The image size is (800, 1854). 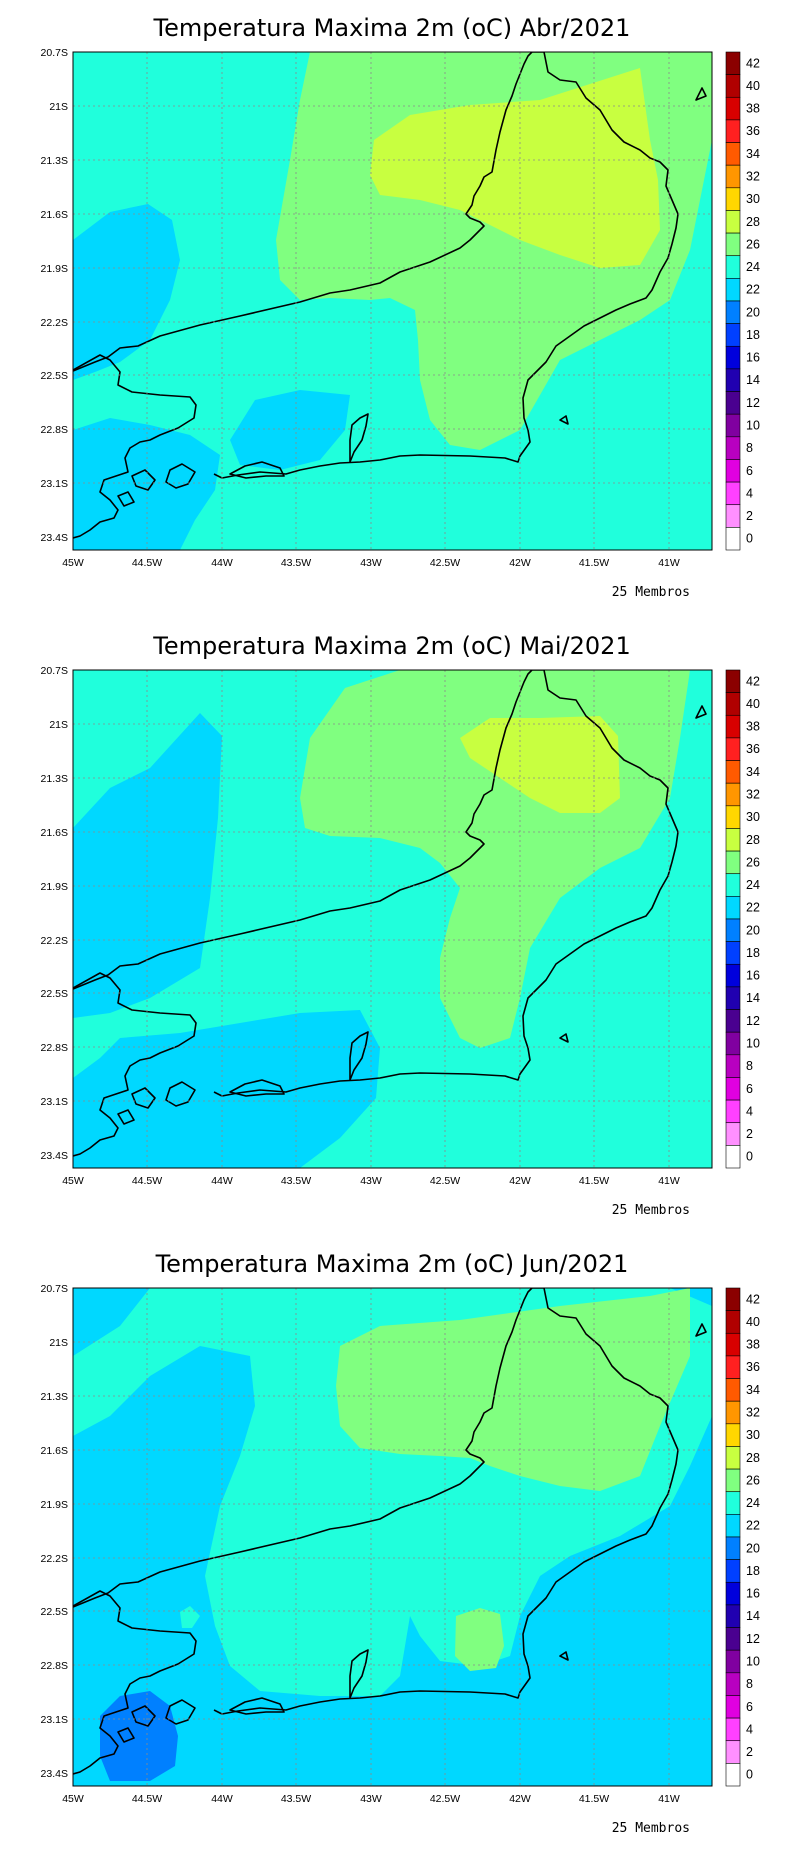 What do you see at coordinates (753, 1571) in the screenshot?
I see `legend-label: 18` at bounding box center [753, 1571].